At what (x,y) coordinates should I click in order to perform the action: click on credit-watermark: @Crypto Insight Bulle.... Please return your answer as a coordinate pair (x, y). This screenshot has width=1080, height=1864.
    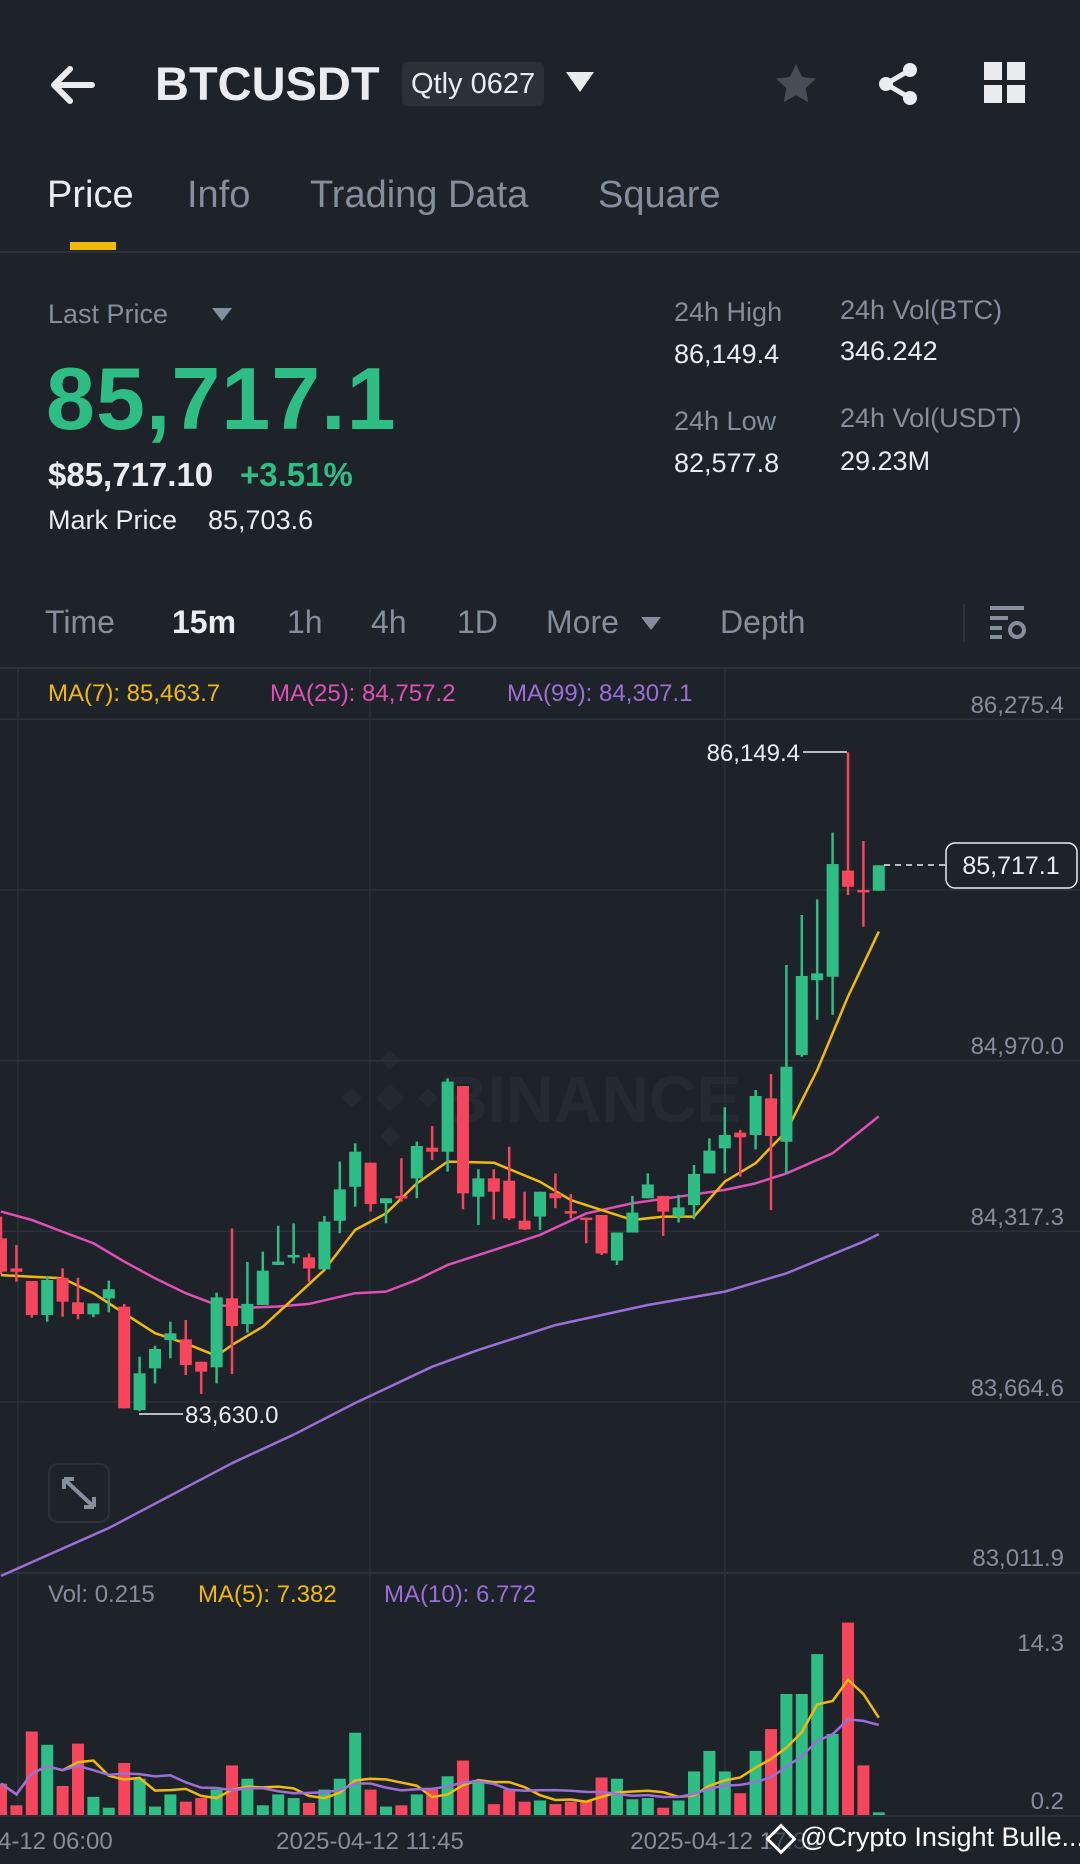
    Looking at the image, I should click on (922, 1838).